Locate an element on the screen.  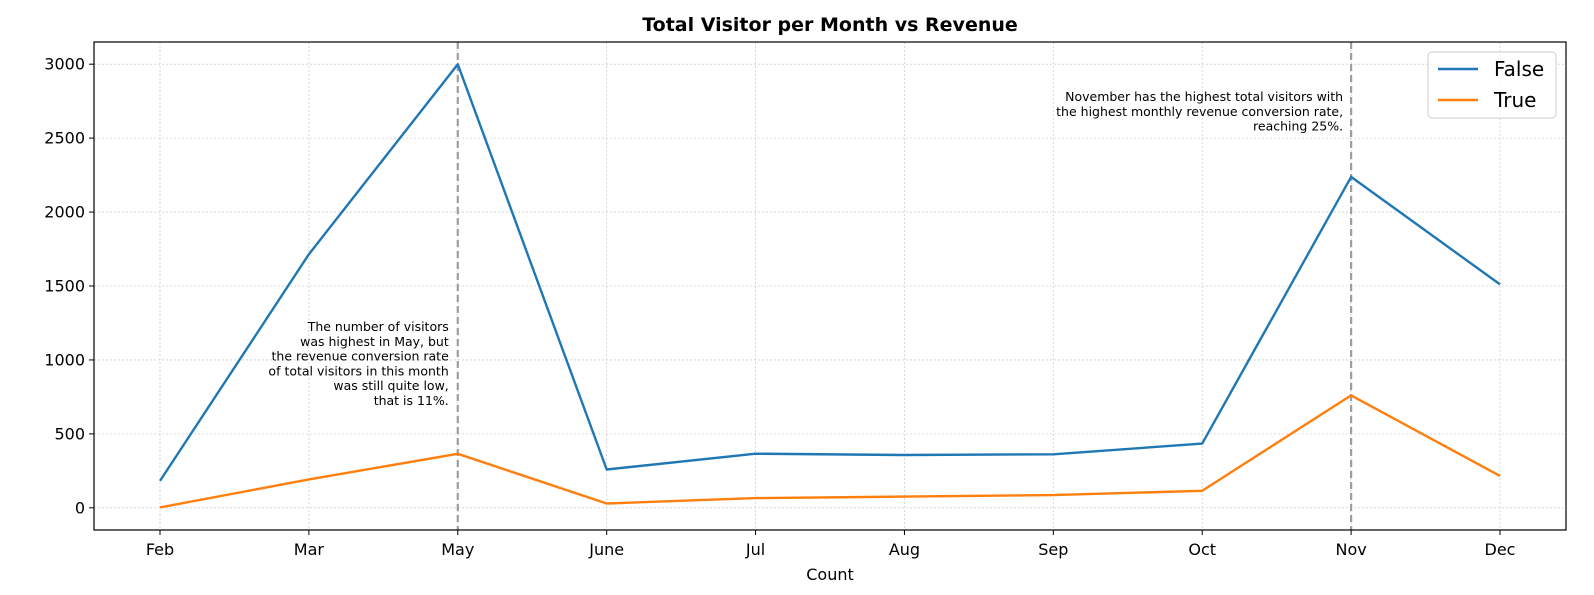
y-tick-label: 2500 is located at coordinates (64, 138).